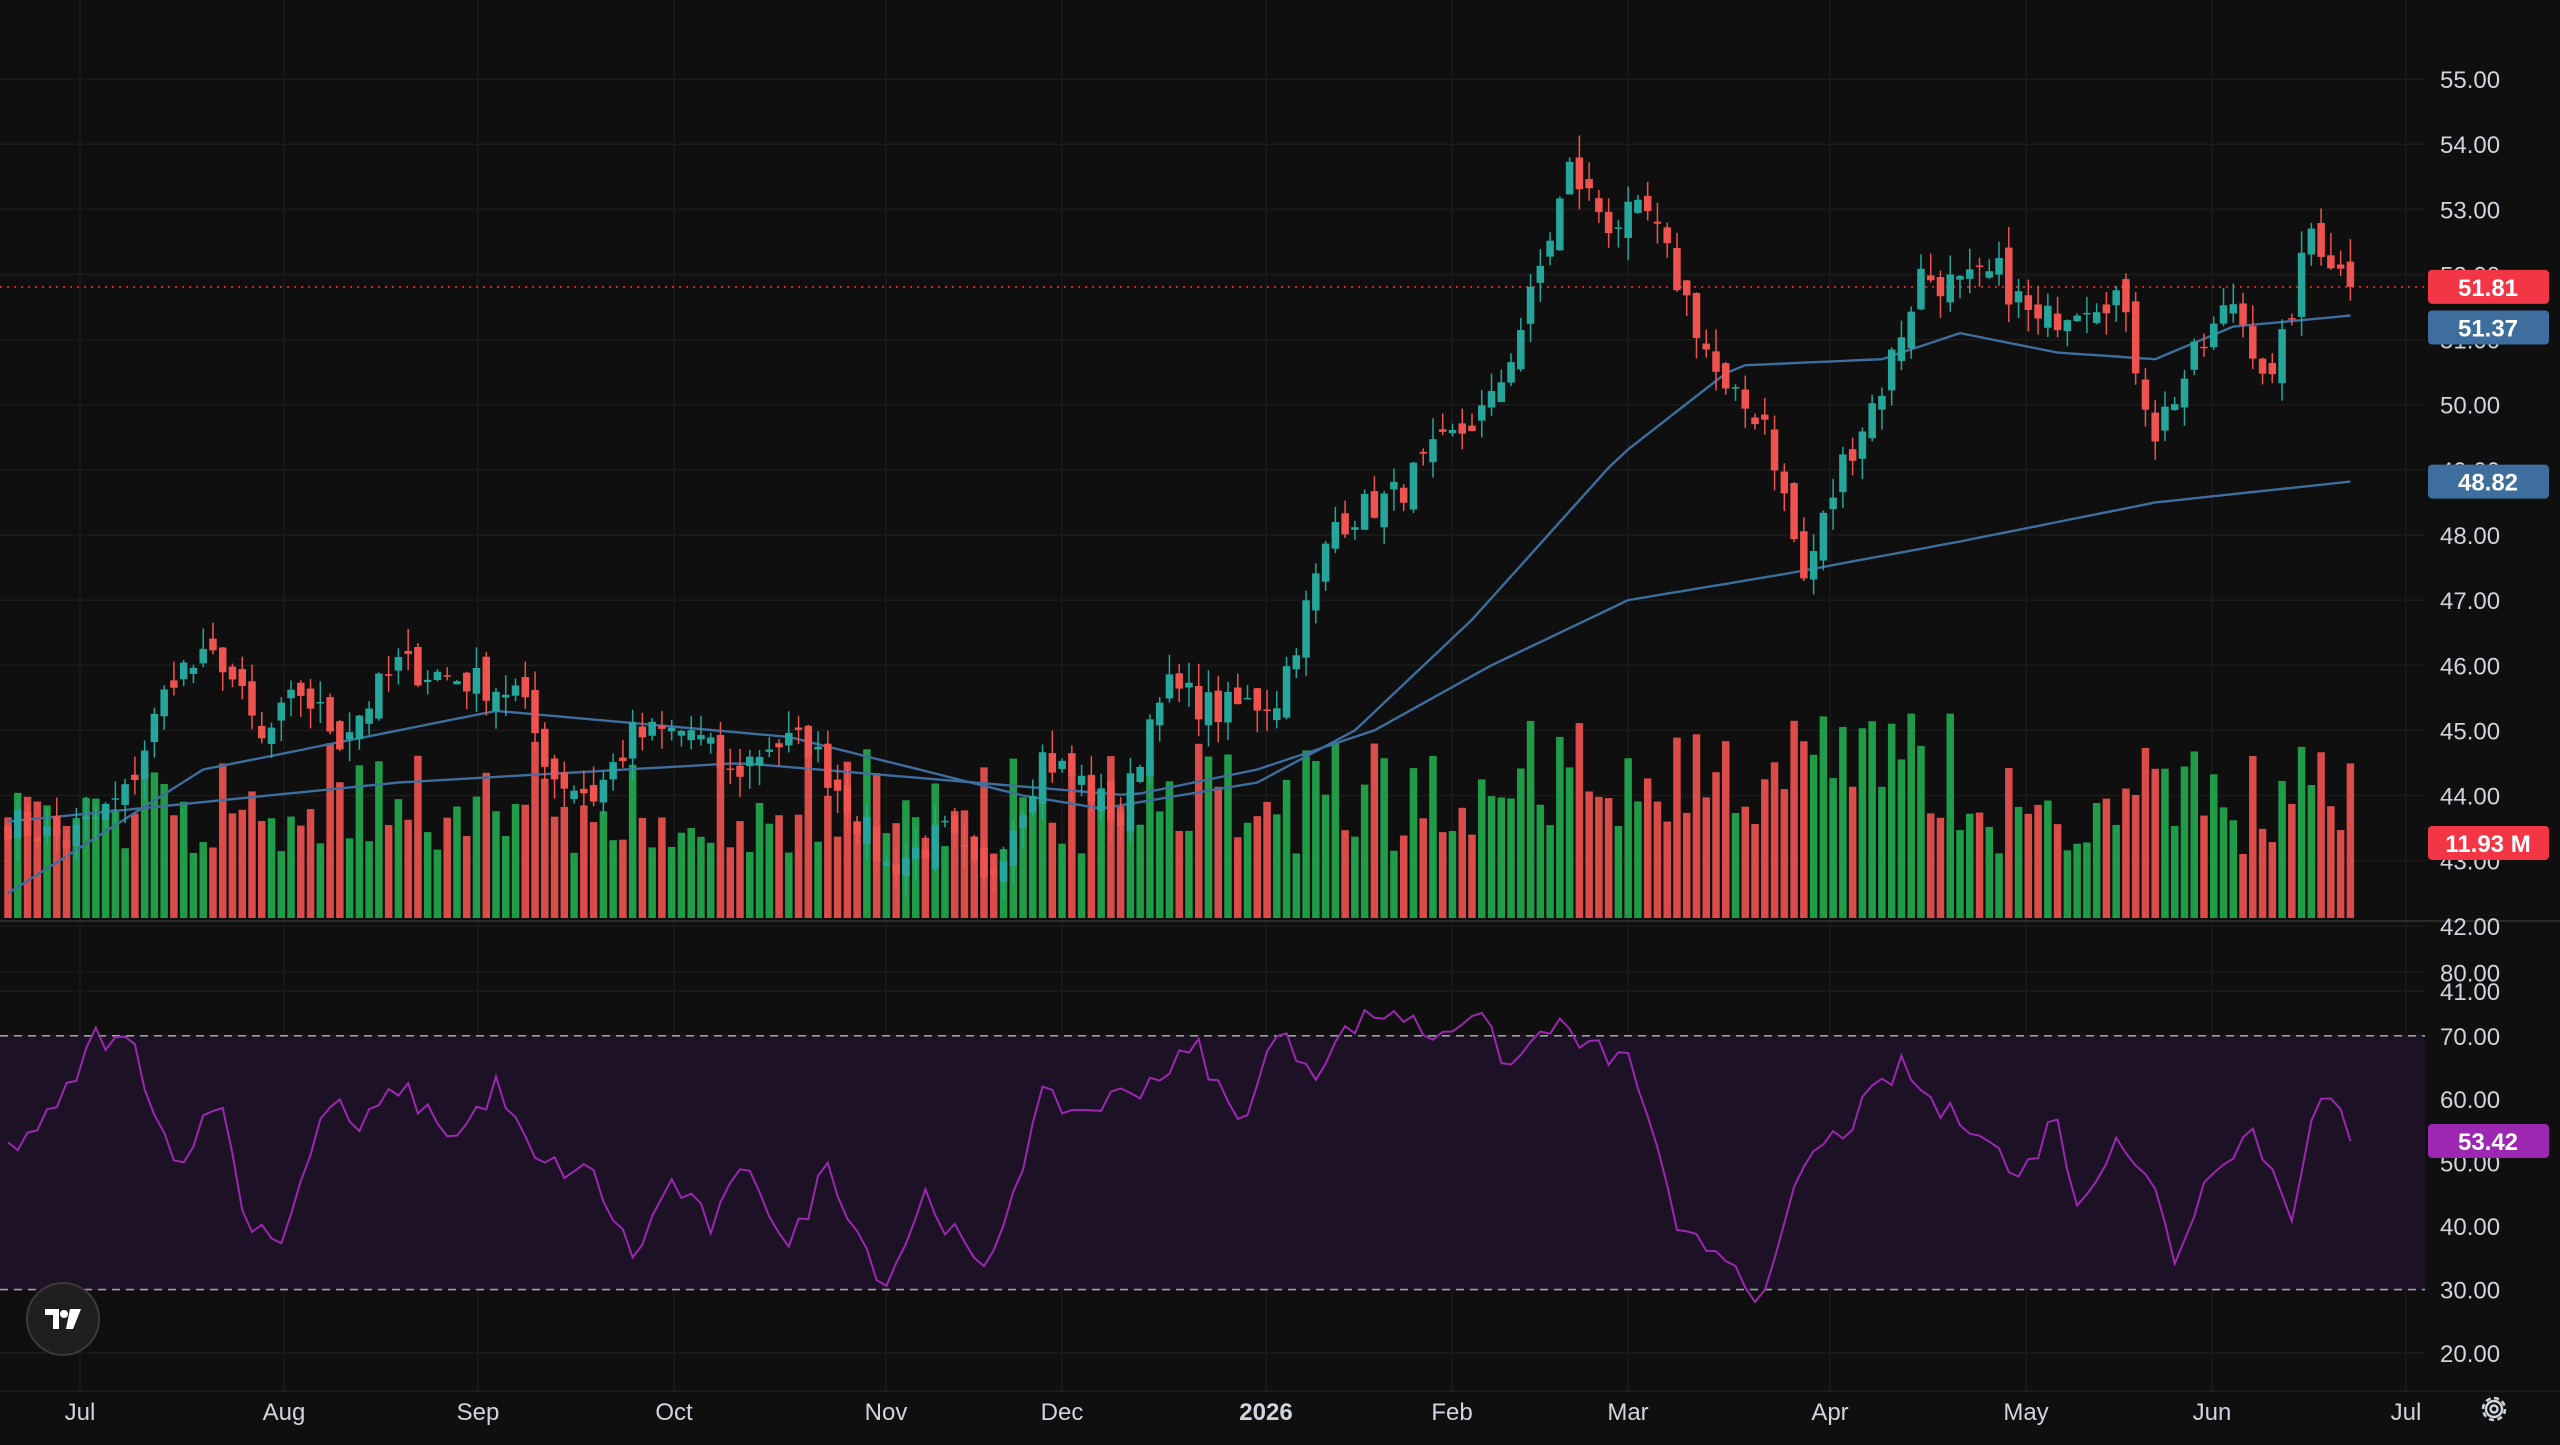 Image resolution: width=2560 pixels, height=1445 pixels. I want to click on time-tick-label: Jul, so click(2406, 1412).